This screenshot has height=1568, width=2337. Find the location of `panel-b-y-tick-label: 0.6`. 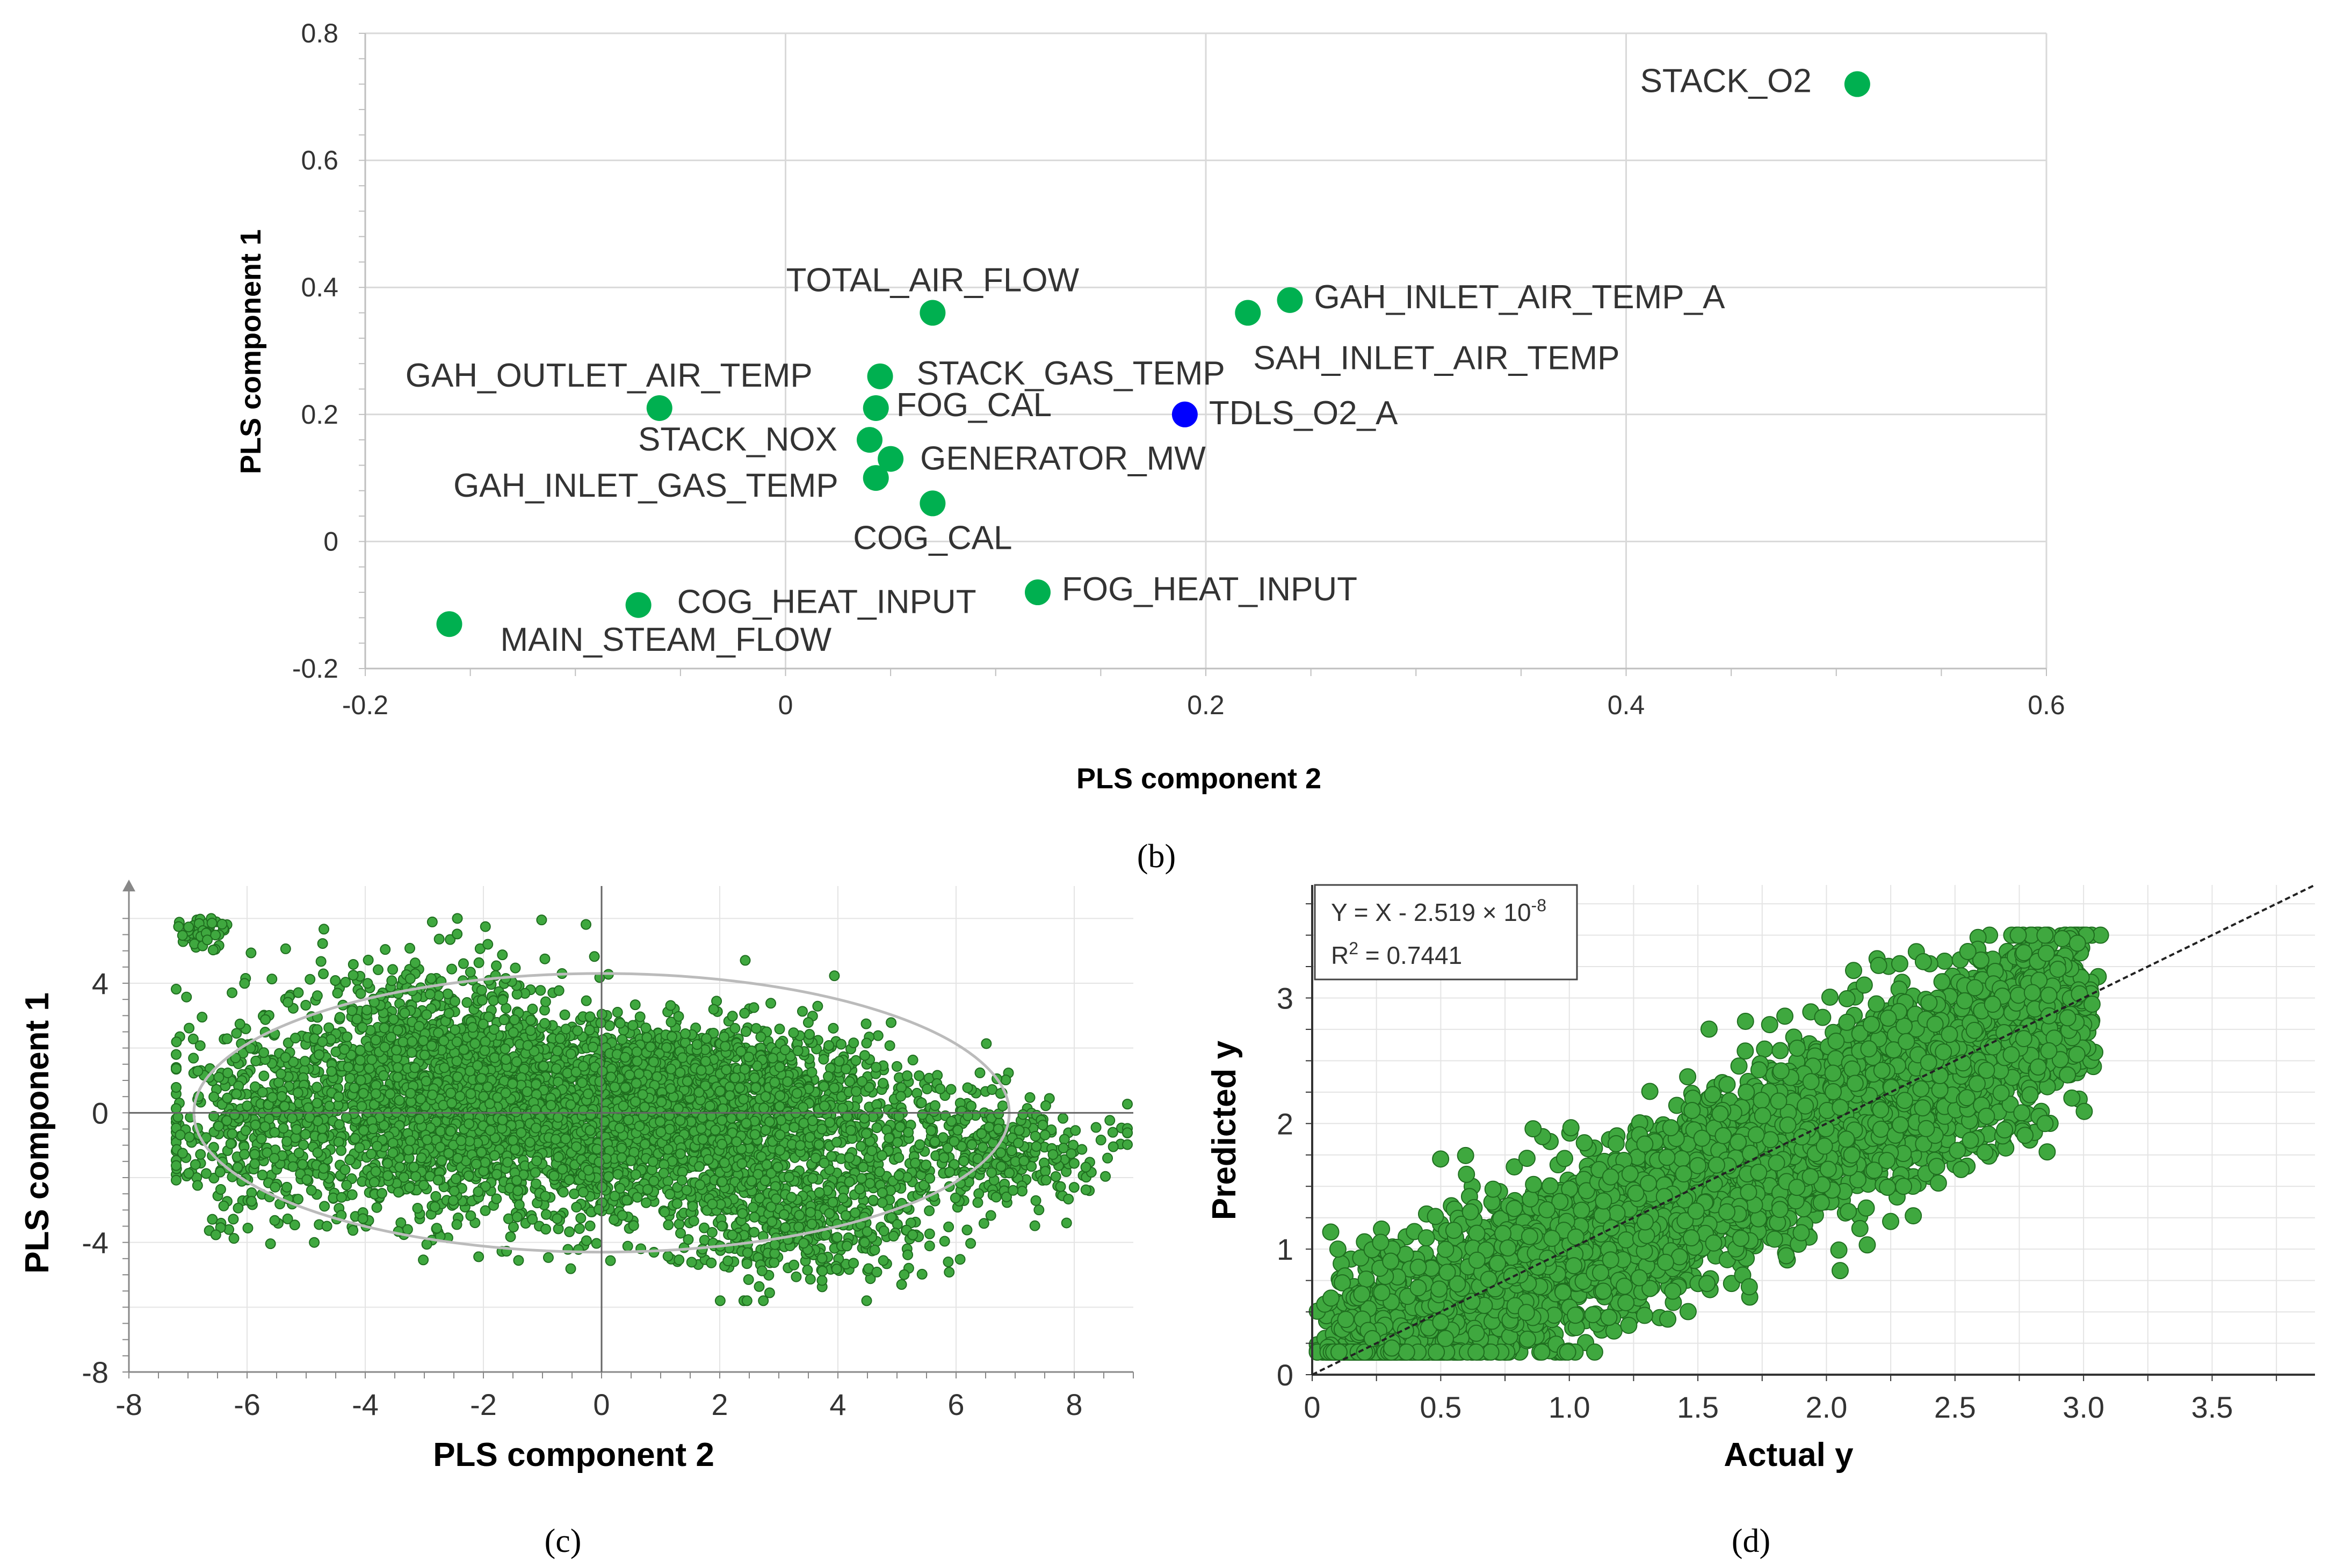

panel-b-y-tick-label: 0.6 is located at coordinates (320, 161).